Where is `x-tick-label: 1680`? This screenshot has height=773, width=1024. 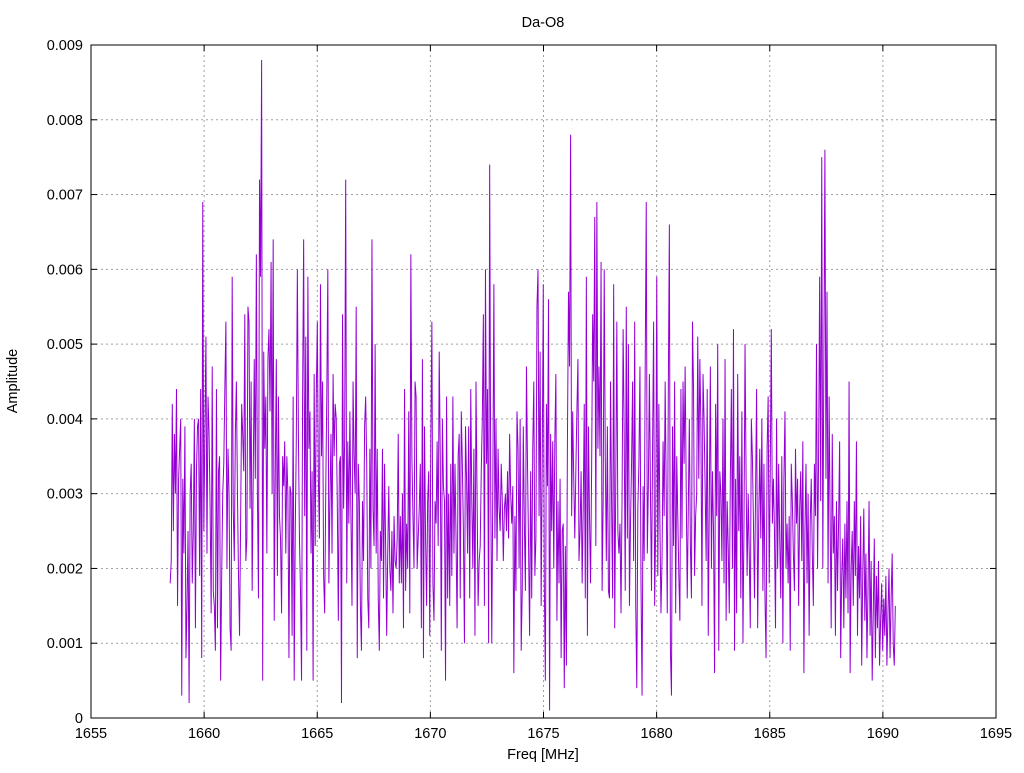
x-tick-label: 1680 is located at coordinates (656, 734).